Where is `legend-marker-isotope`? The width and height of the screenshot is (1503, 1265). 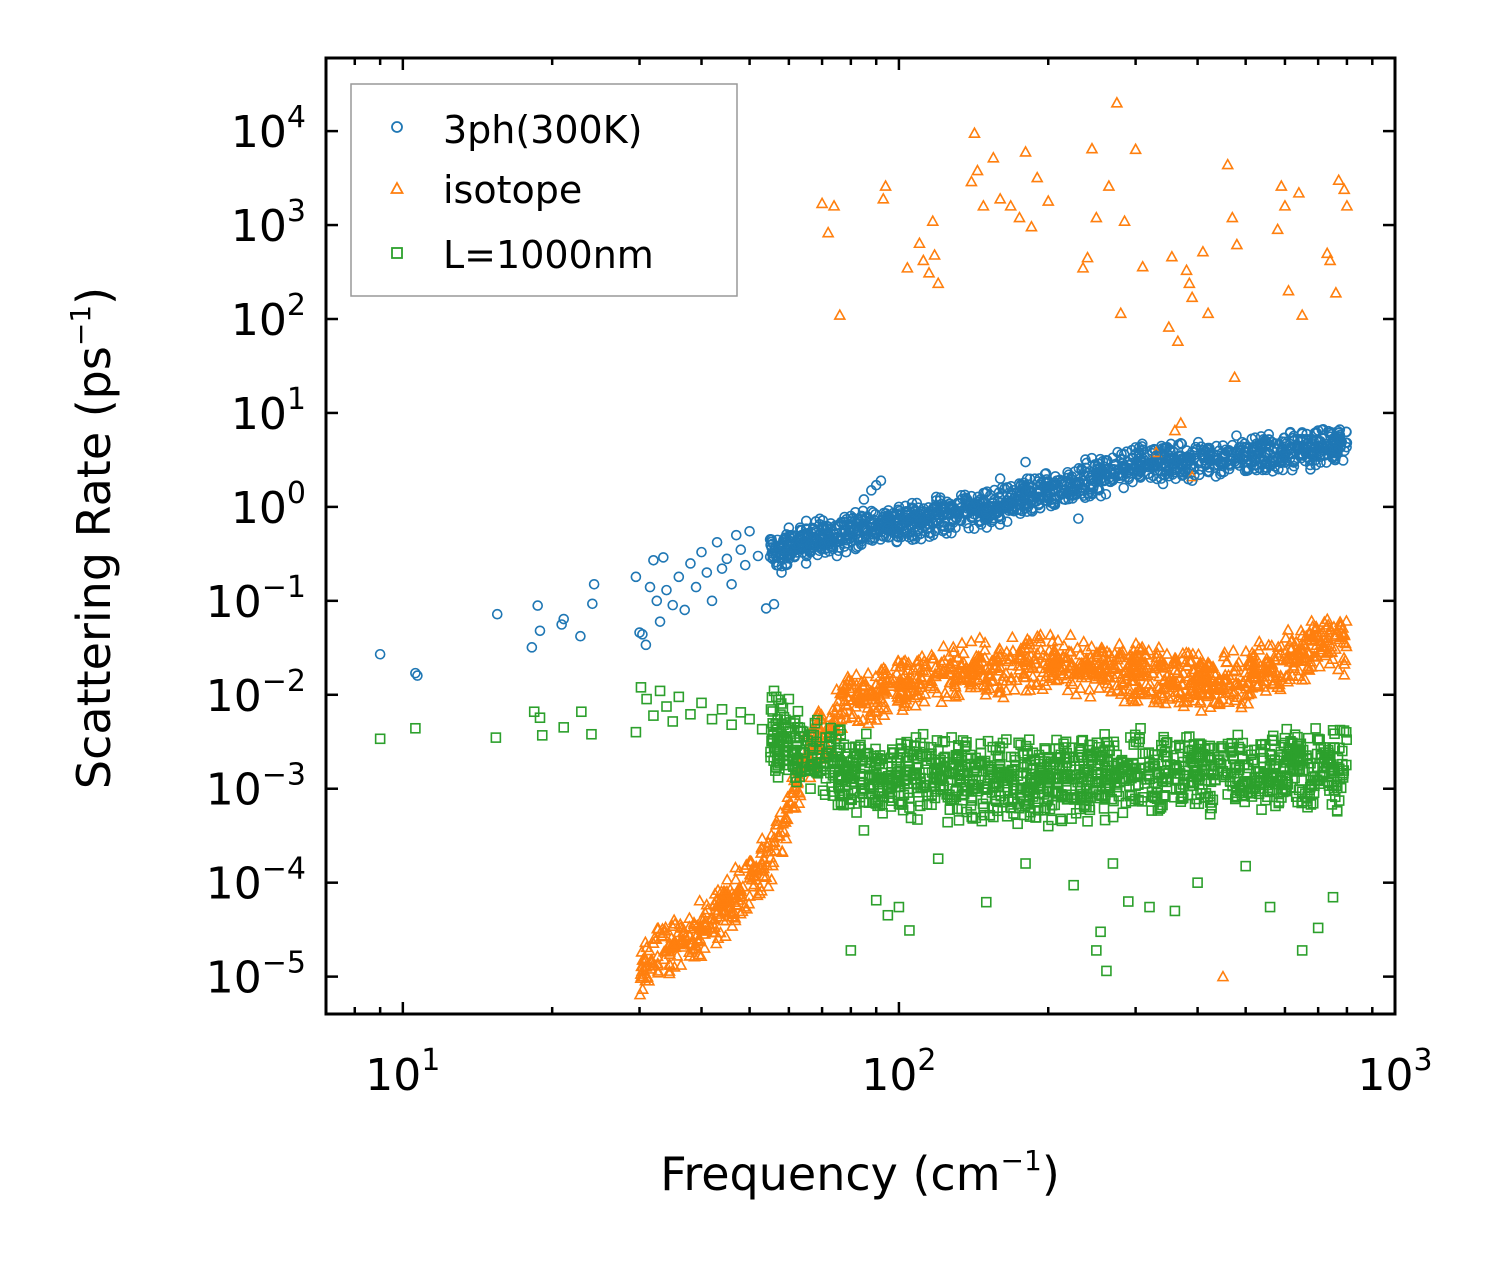 legend-marker-isotope is located at coordinates (397, 187).